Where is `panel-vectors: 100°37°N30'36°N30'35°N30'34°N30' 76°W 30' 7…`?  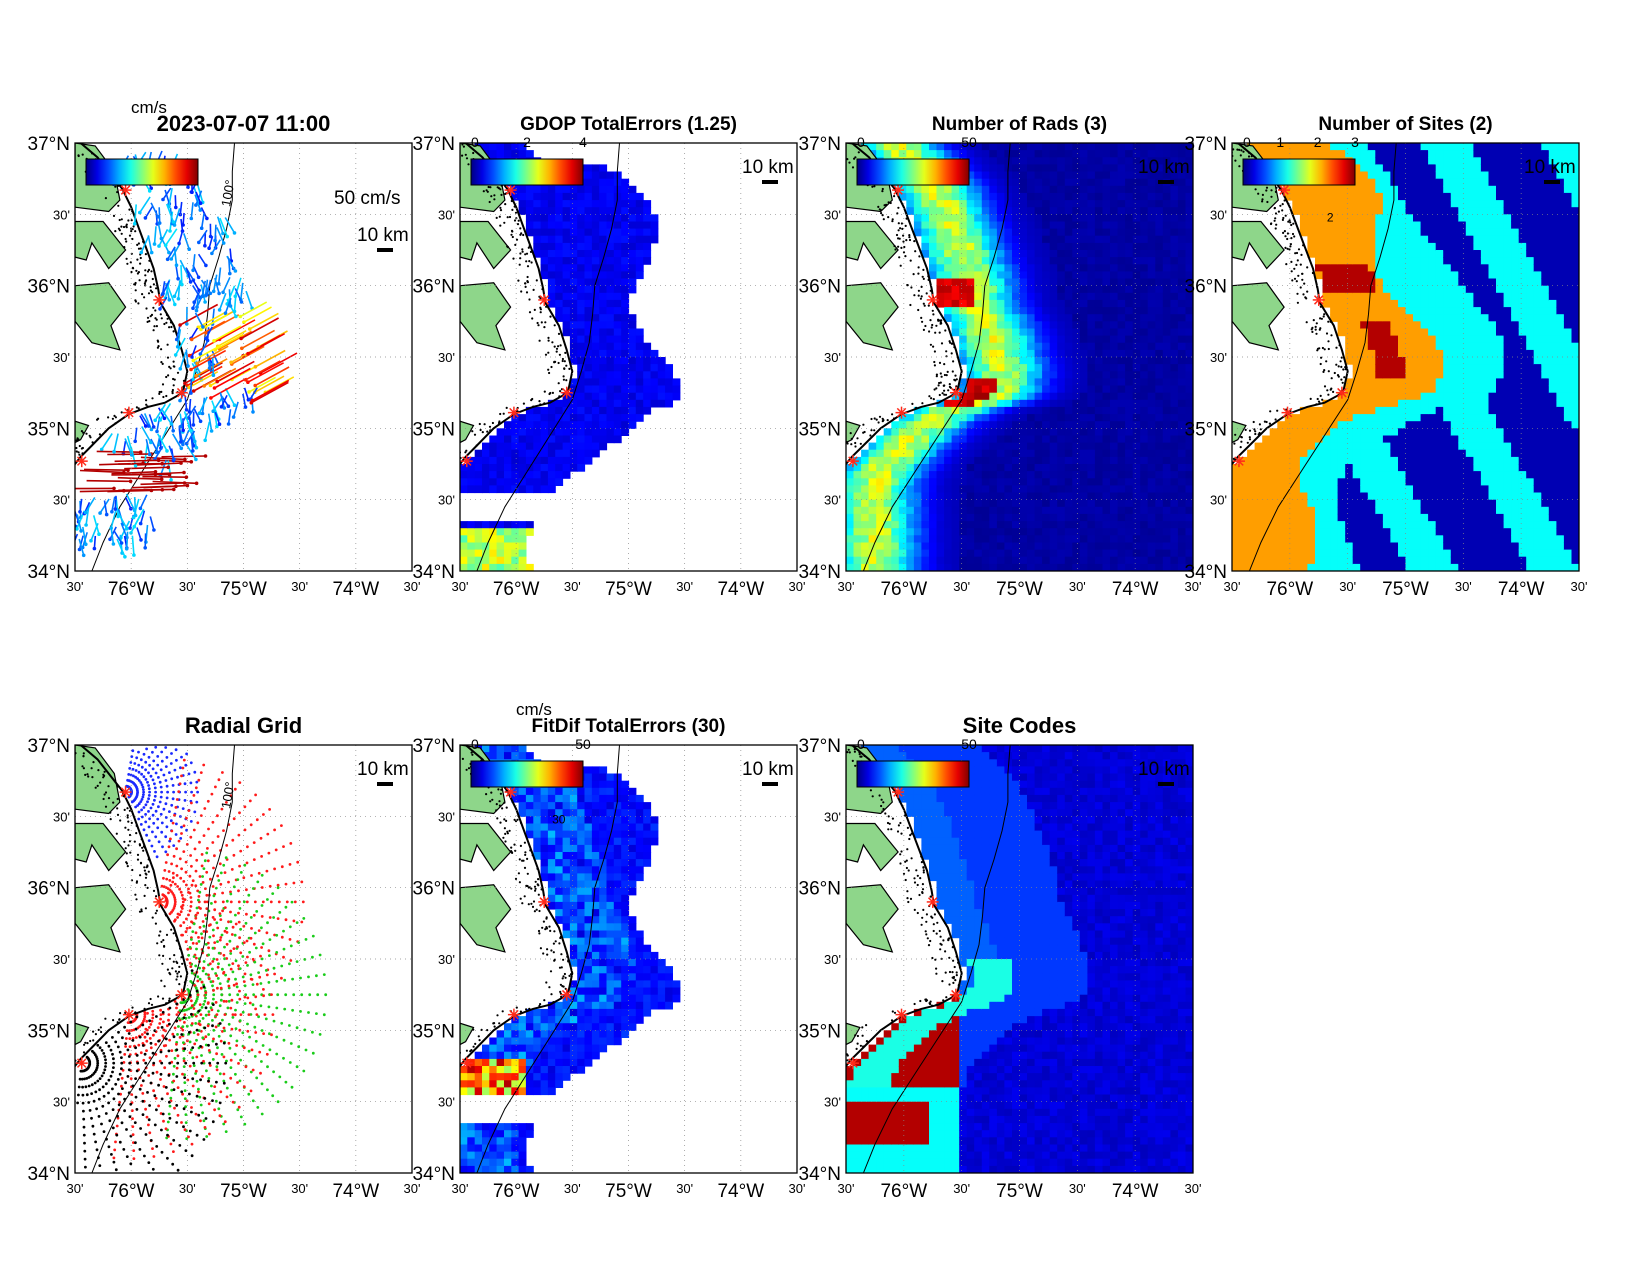
panel-vectors: 100°37°N30'36°N30'35°N30'34°N30' 76°W 30' 7… is located at coordinates (224, 349).